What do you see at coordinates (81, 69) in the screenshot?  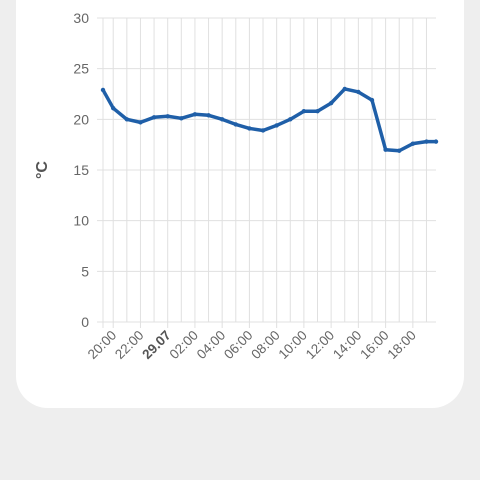 I see `y-tick-label: 25` at bounding box center [81, 69].